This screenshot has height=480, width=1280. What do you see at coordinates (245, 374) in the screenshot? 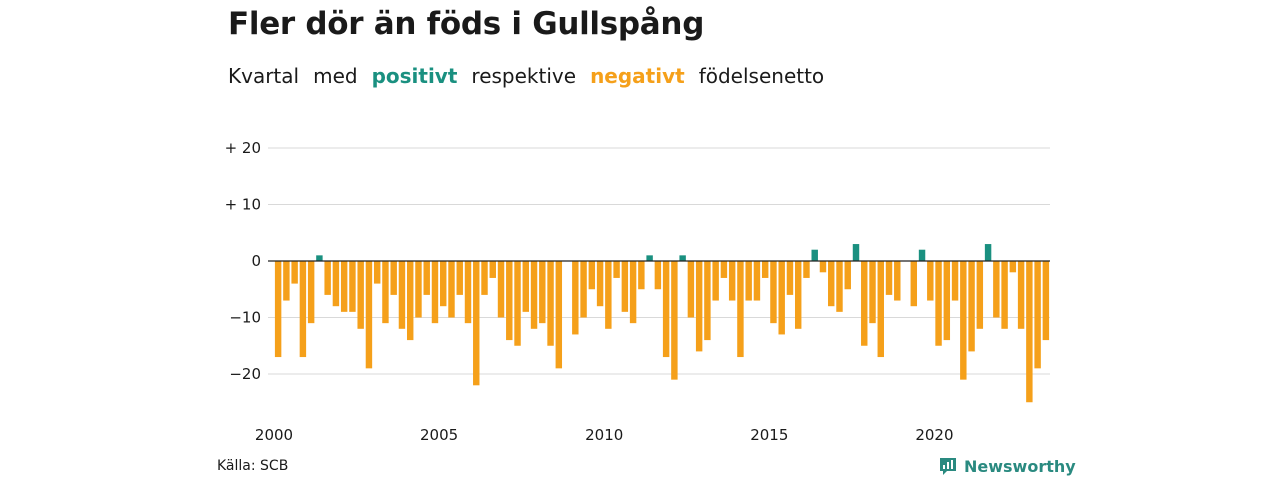
I see `y-tick-label: −20` at bounding box center [245, 374].